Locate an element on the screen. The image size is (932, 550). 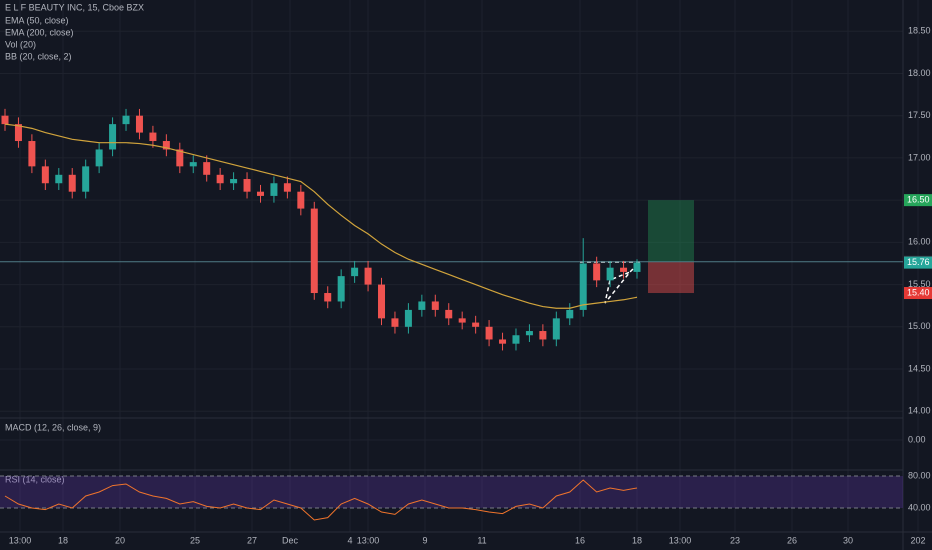
target-label: 16.50 is located at coordinates (918, 200).